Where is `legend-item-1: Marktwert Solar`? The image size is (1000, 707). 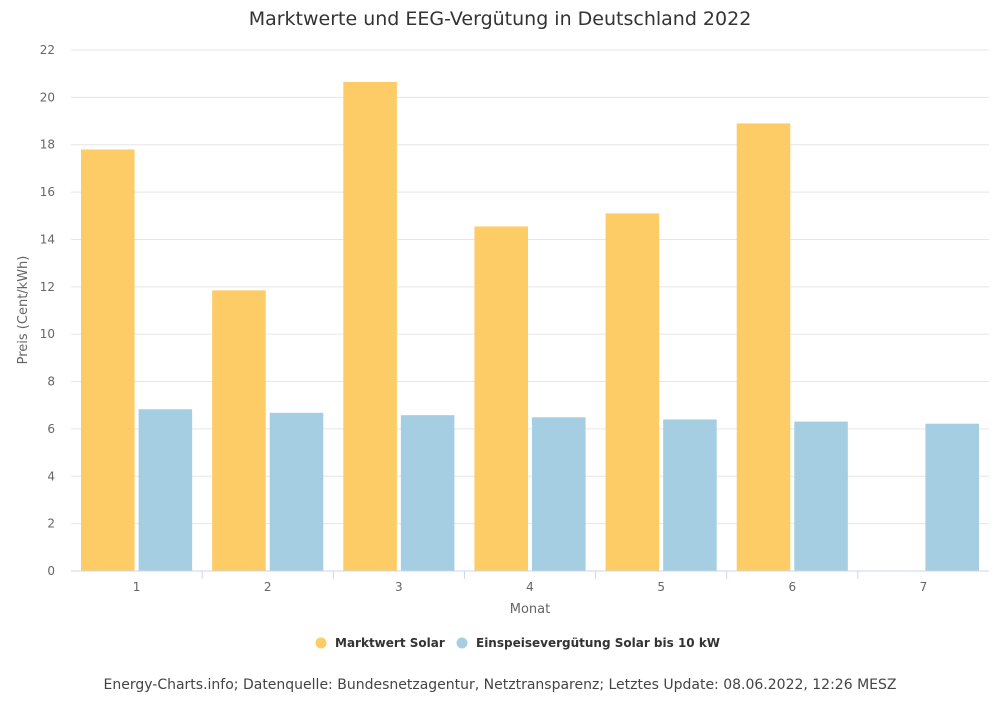
legend-item-1: Marktwert Solar is located at coordinates (380, 643).